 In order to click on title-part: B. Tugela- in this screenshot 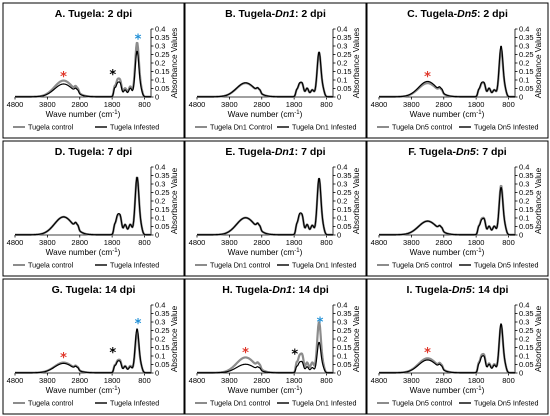, I will do `click(250, 14)`.